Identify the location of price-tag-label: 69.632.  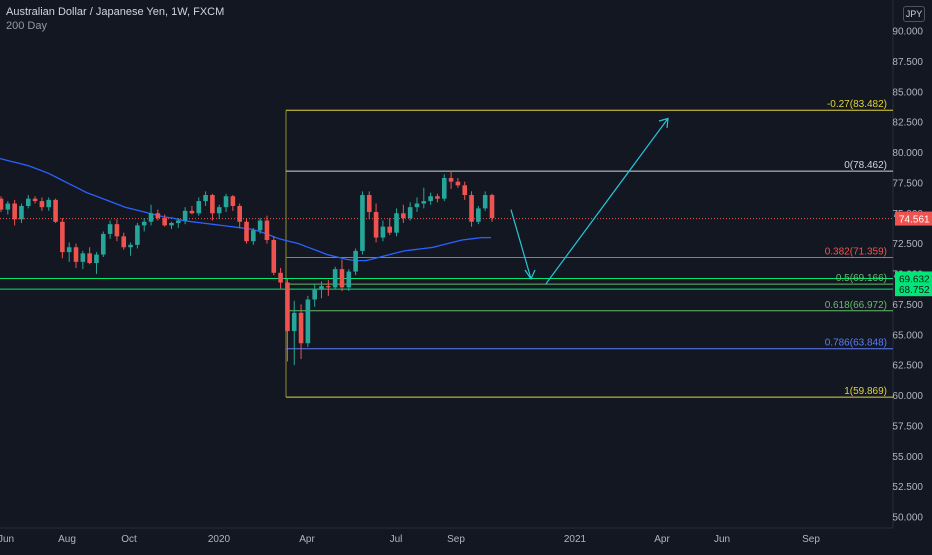
(914, 279).